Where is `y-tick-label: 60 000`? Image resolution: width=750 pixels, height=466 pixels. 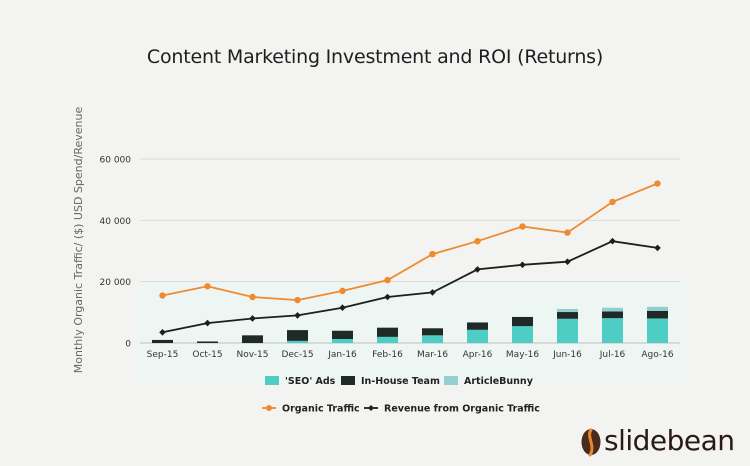
y-tick-label: 60 000 is located at coordinates (116, 161).